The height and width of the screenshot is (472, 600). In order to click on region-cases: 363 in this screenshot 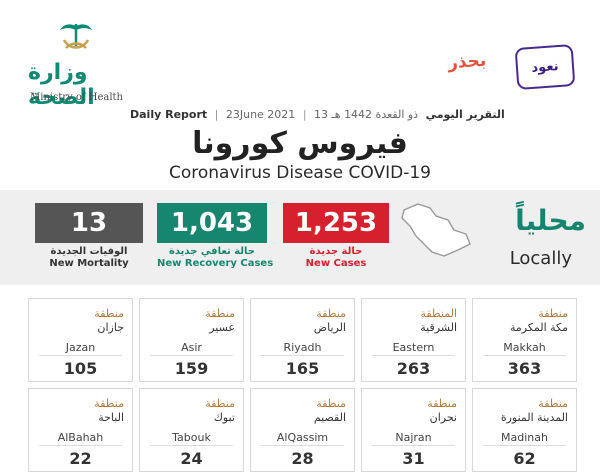, I will do `click(524, 368)`.